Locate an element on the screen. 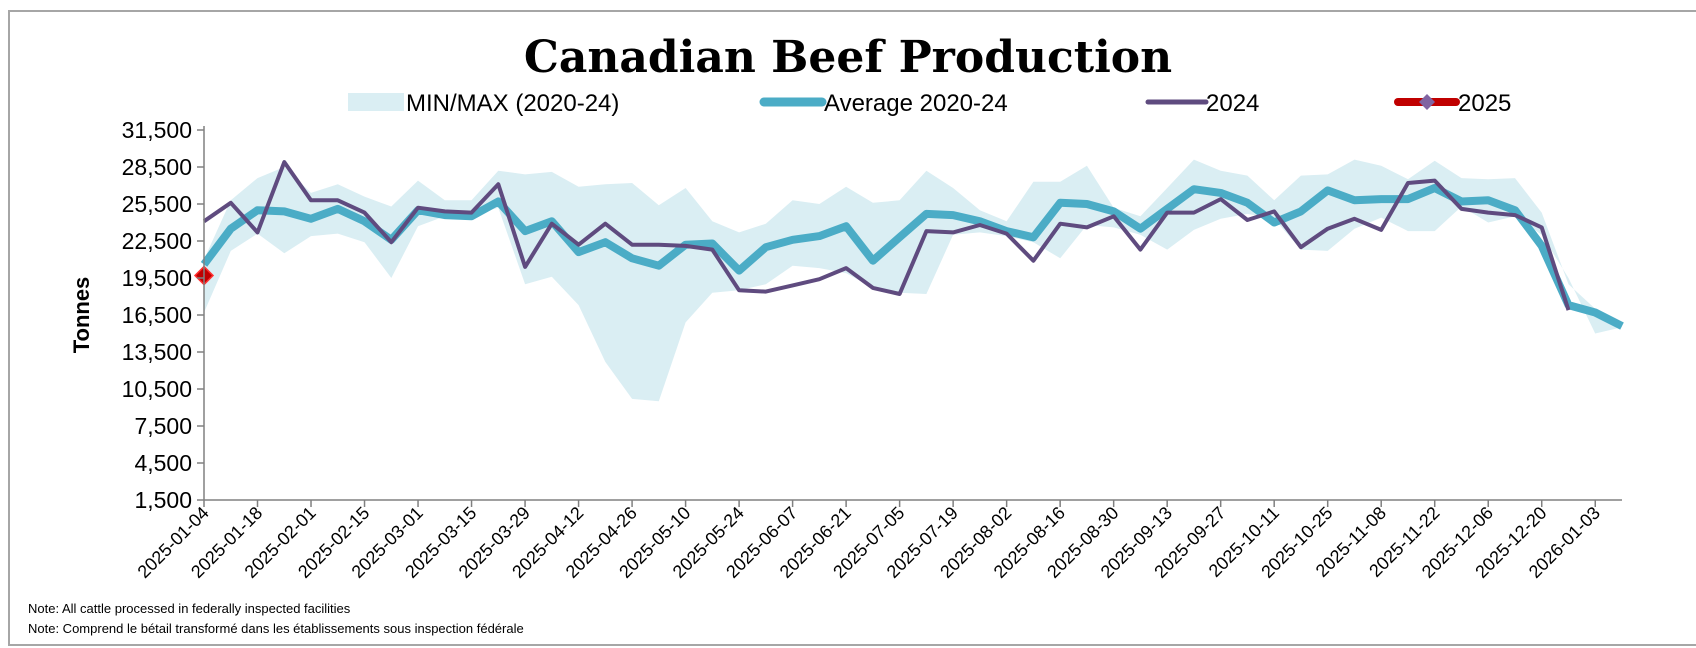  y-tick-label: 25,500 is located at coordinates (157, 204).